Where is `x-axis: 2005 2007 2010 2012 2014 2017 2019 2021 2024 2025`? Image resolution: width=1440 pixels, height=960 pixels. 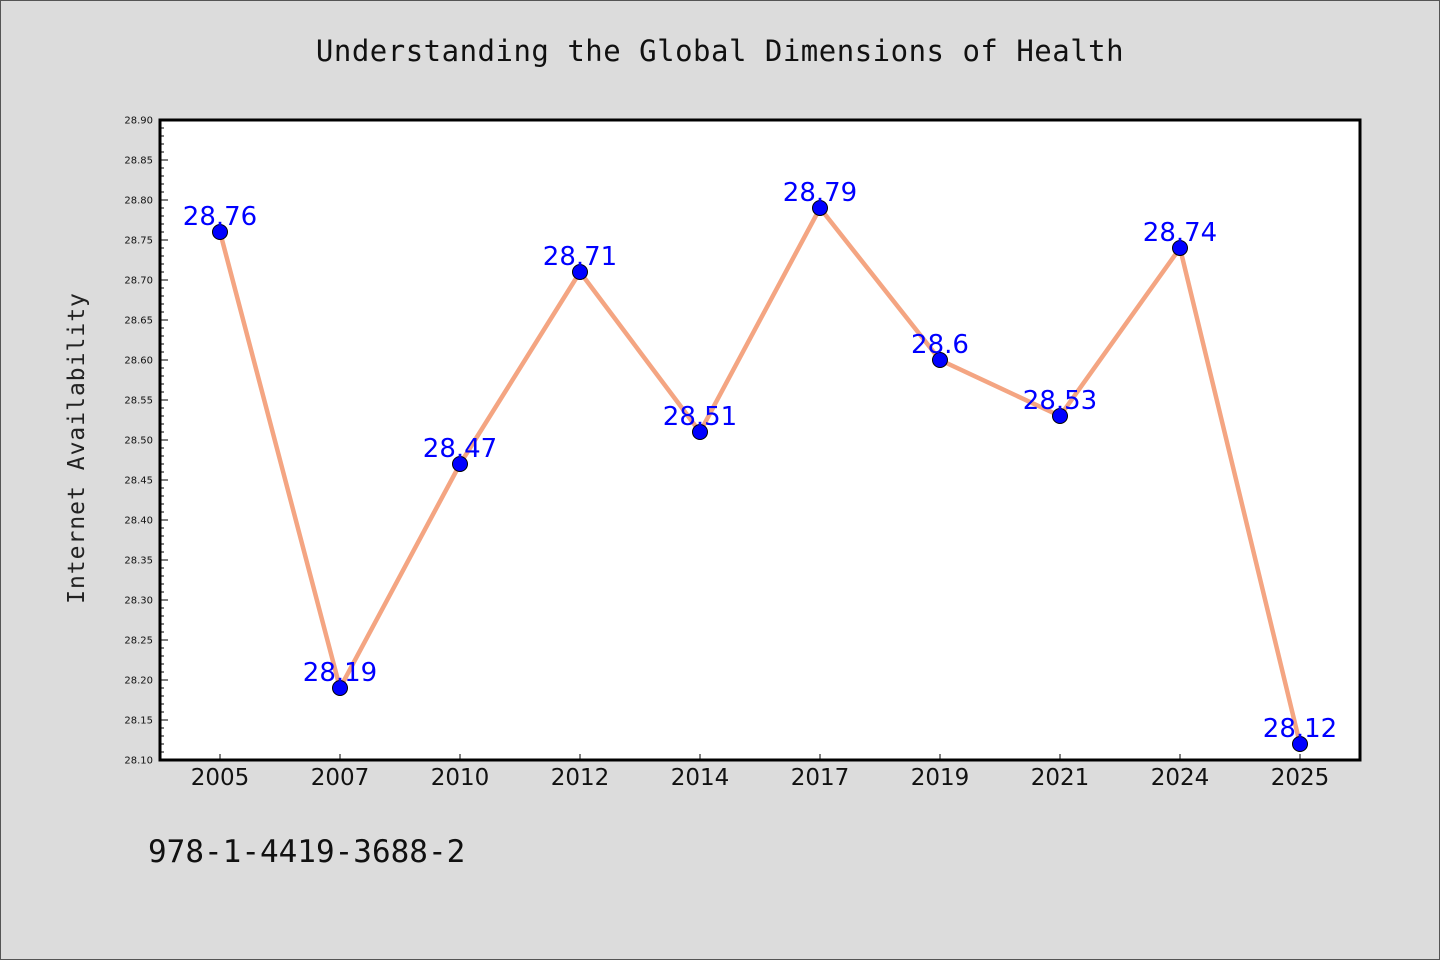 x-axis: 2005 2007 2010 2012 2014 2017 2019 2021 2024 2025 is located at coordinates (760, 772).